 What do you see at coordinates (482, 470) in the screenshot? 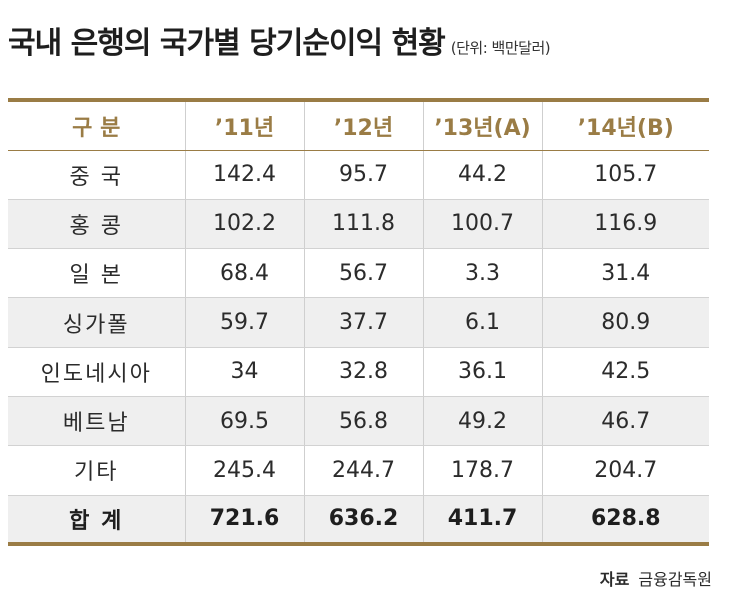
I see `table-cell: 178.7` at bounding box center [482, 470].